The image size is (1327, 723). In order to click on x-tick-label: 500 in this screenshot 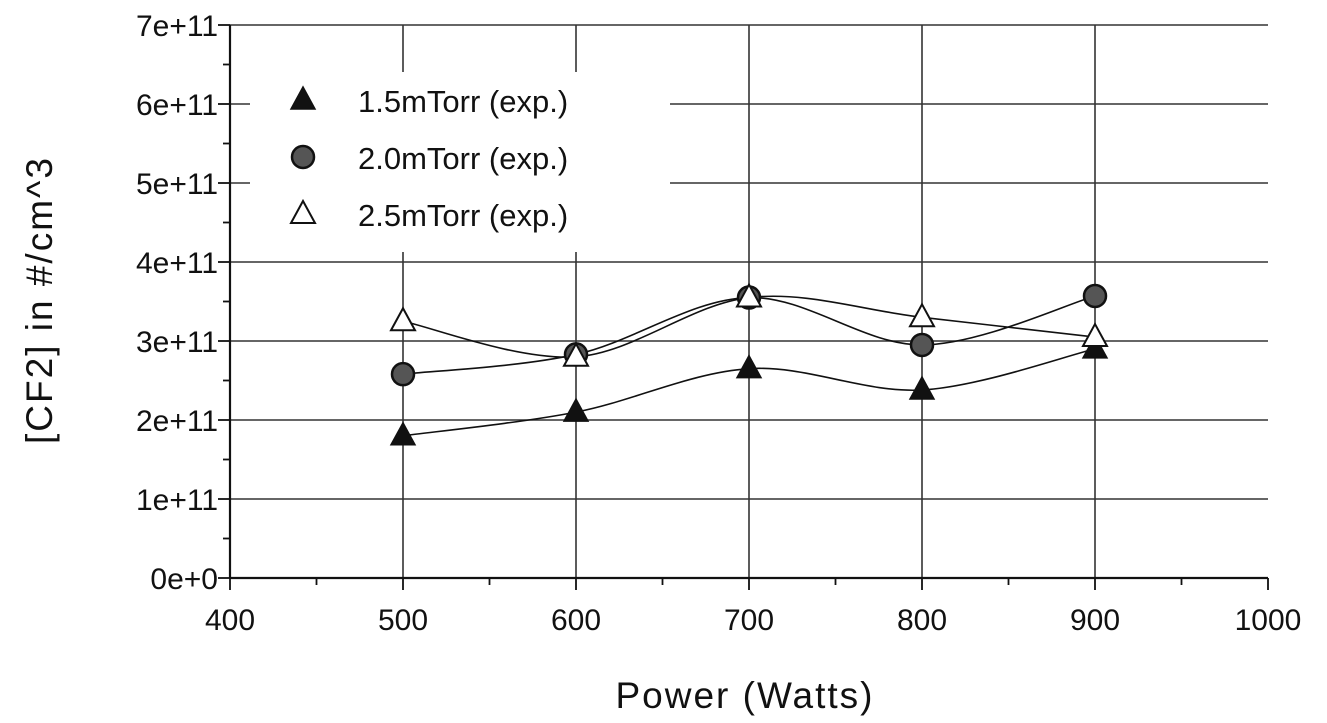, I will do `click(403, 620)`.